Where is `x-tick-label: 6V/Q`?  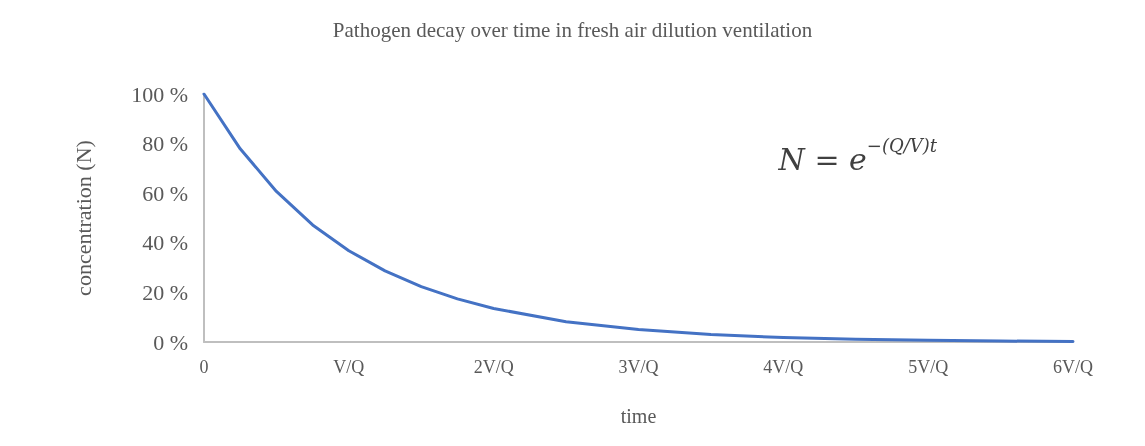 x-tick-label: 6V/Q is located at coordinates (1073, 367).